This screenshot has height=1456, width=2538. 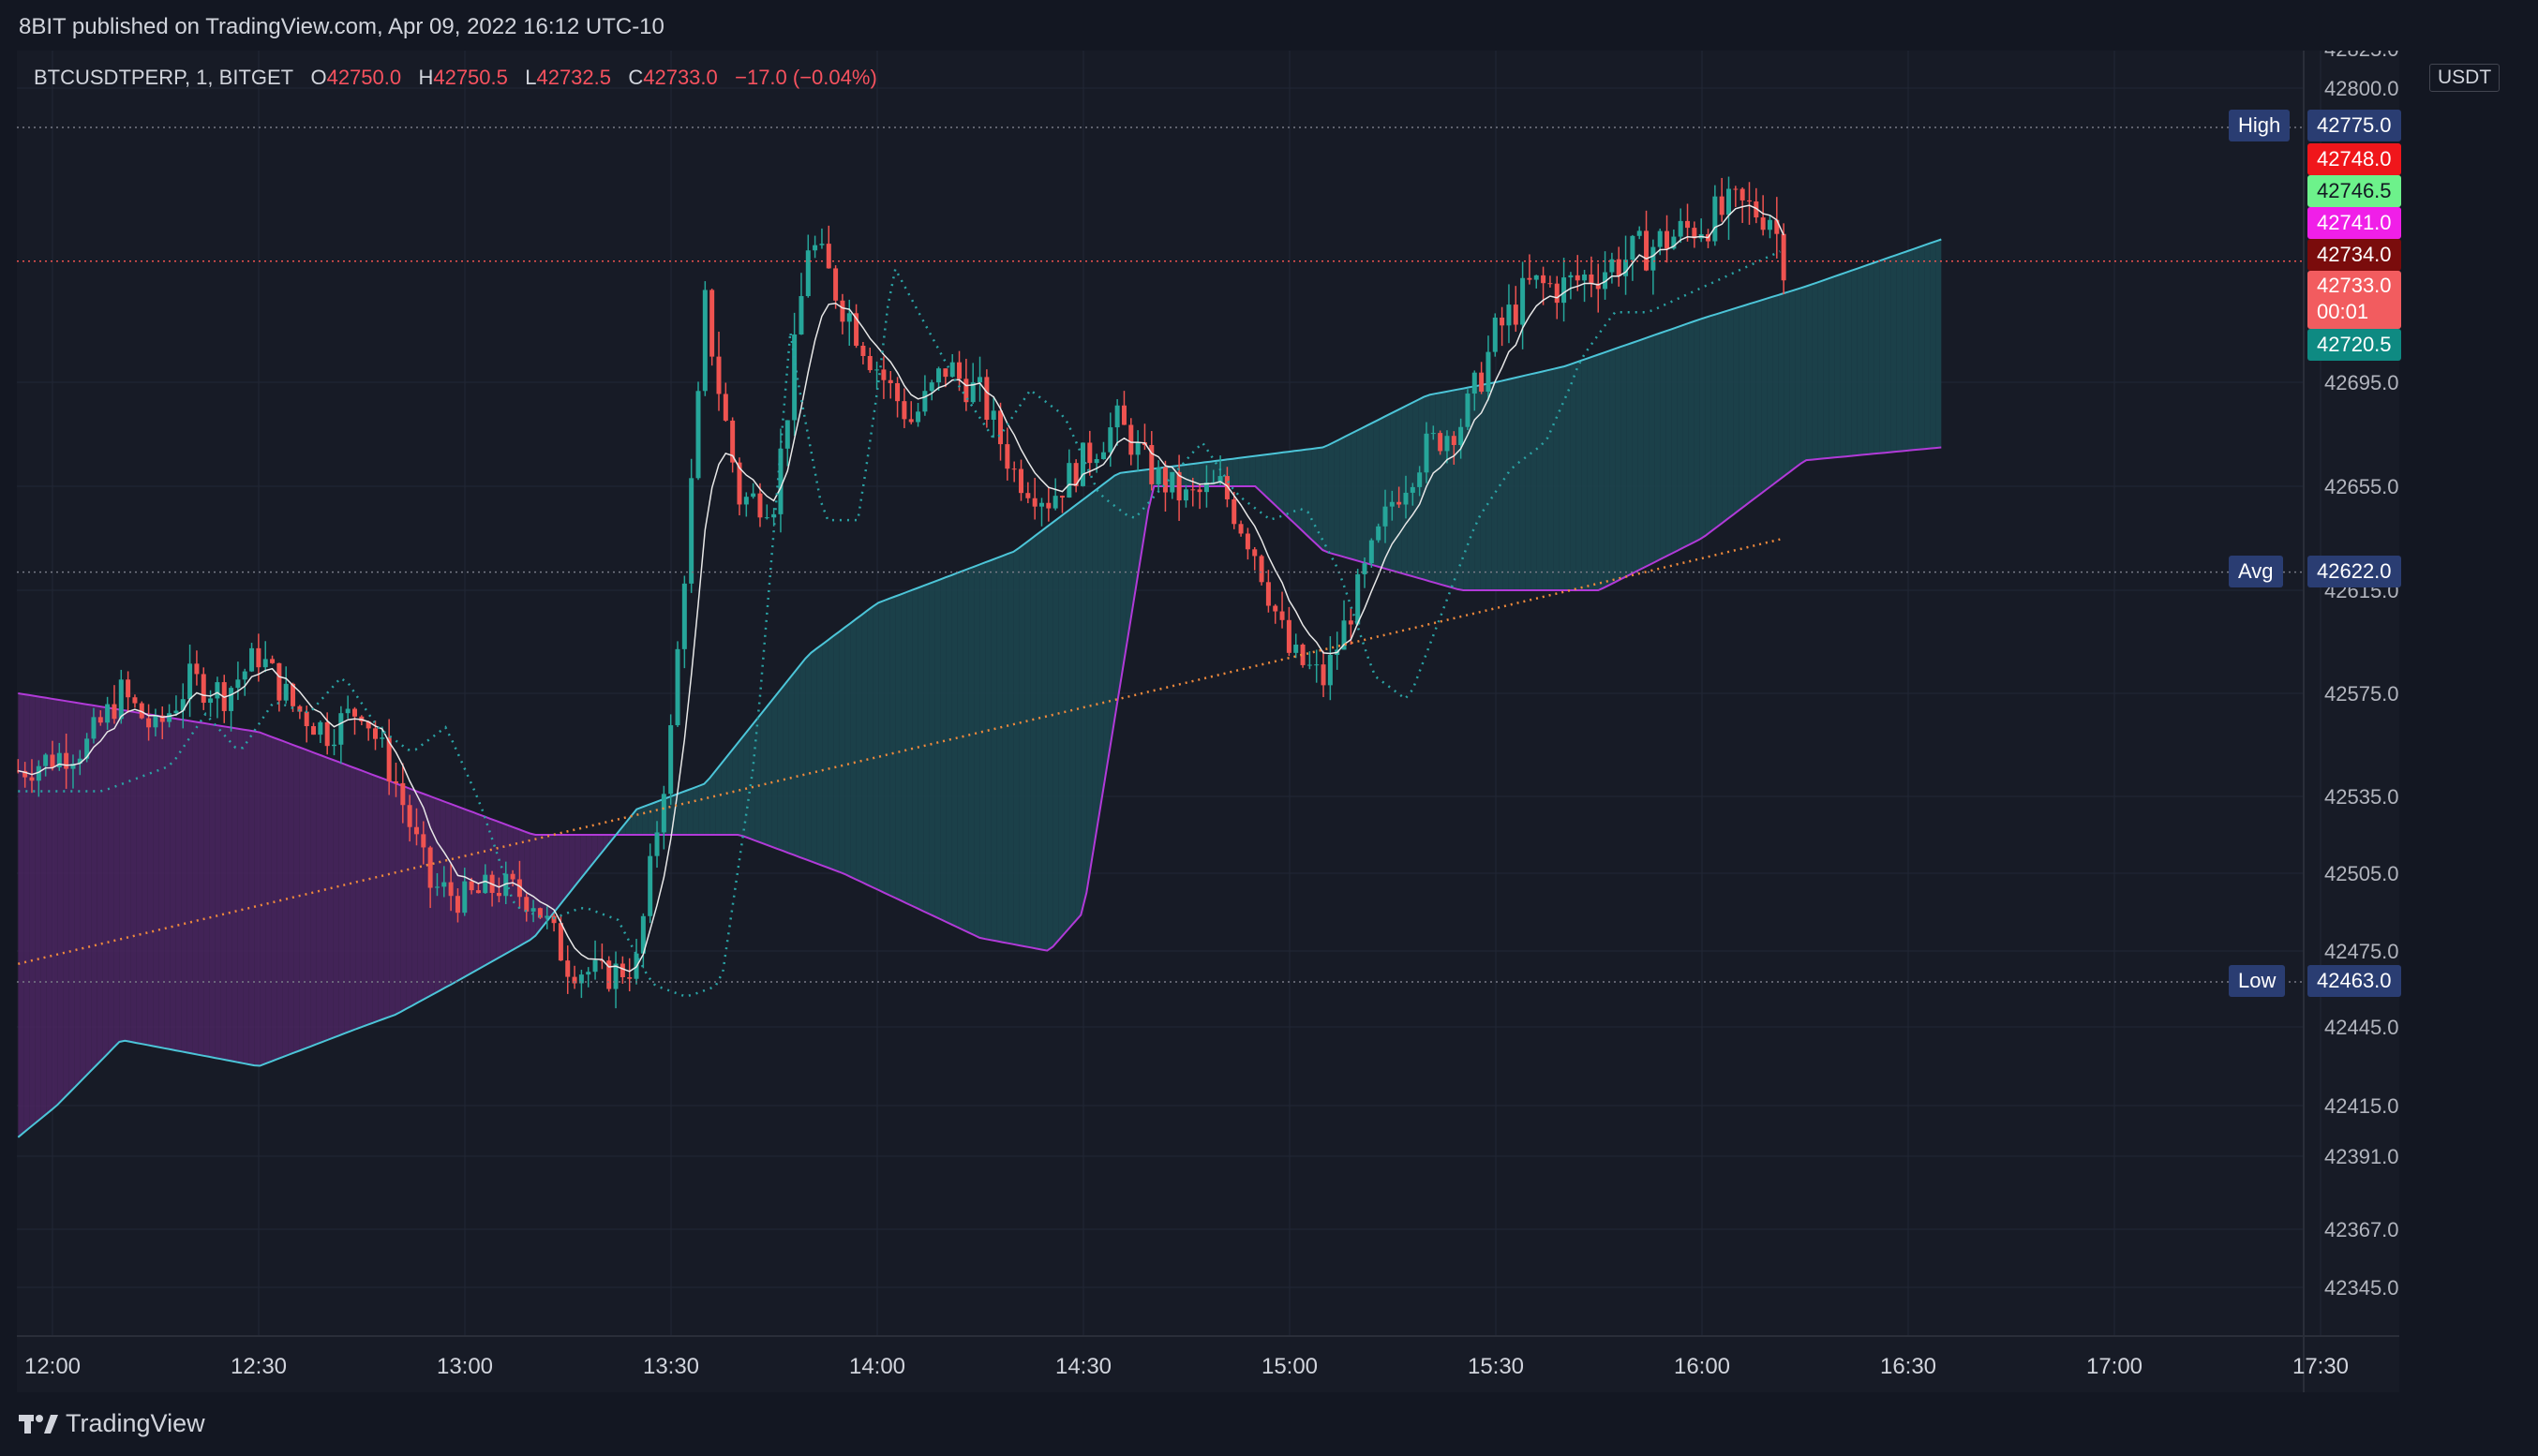 I want to click on time-tick-label: 12:30, so click(x=259, y=1366).